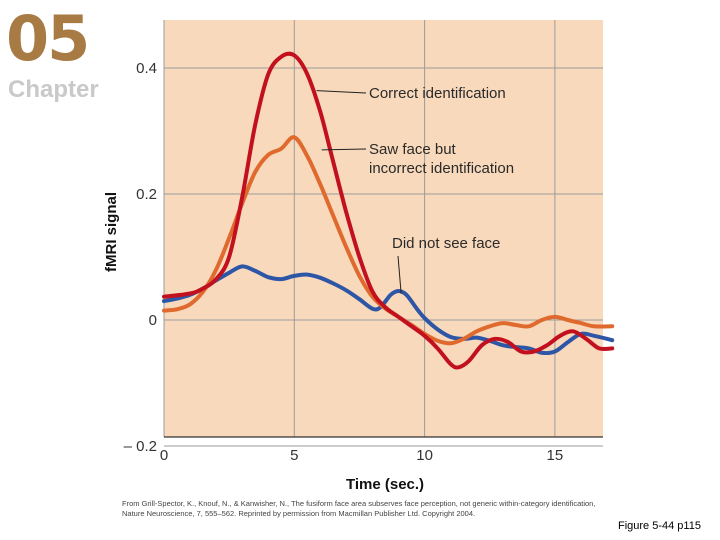 The height and width of the screenshot is (540, 720). I want to click on annotation-correct-identification: Correct identification, so click(437, 93).